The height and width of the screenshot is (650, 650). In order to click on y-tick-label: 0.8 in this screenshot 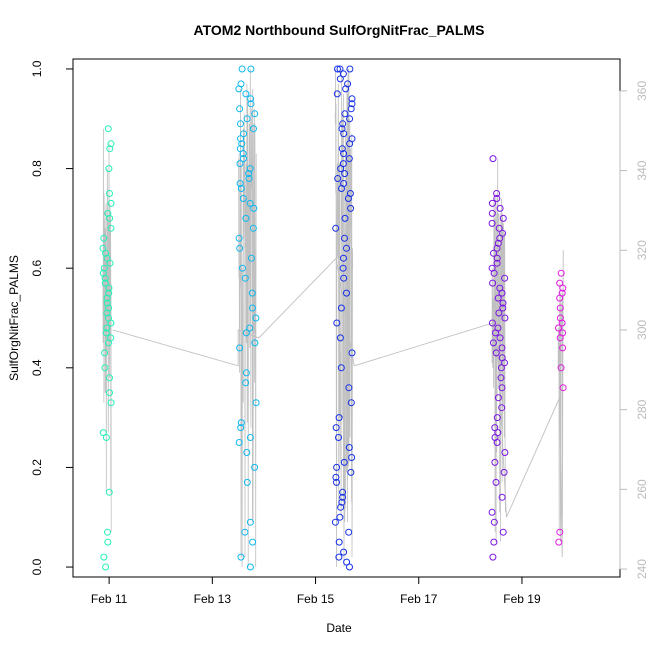, I will do `click(37, 168)`.